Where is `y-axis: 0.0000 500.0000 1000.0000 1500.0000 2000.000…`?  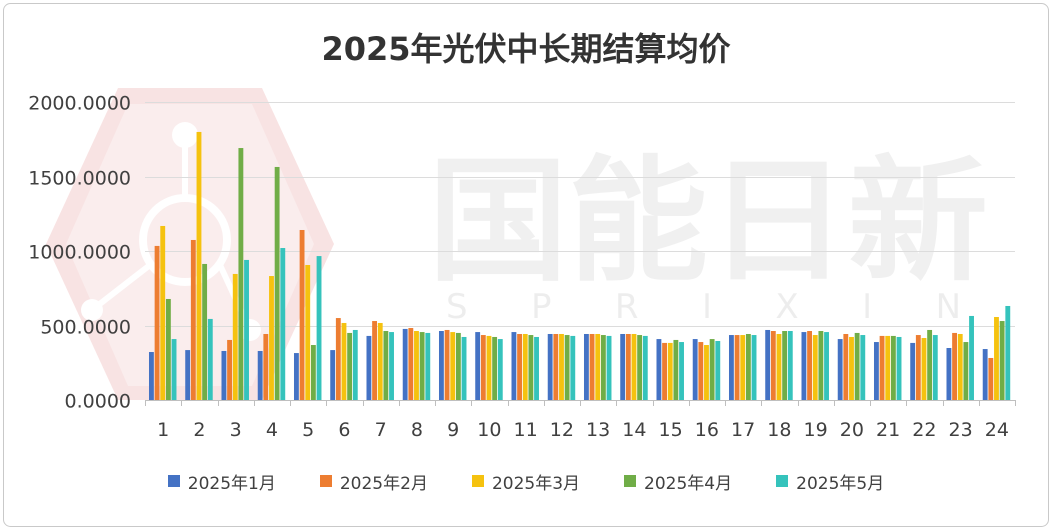 y-axis: 0.0000 500.0000 1000.0000 1500.0000 2000.000… is located at coordinates (79, 253).